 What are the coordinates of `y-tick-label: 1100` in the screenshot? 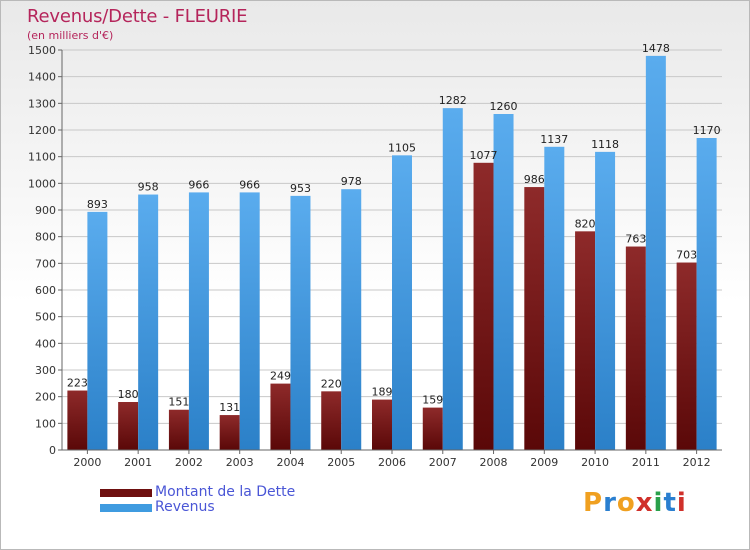 It's located at (42, 157).